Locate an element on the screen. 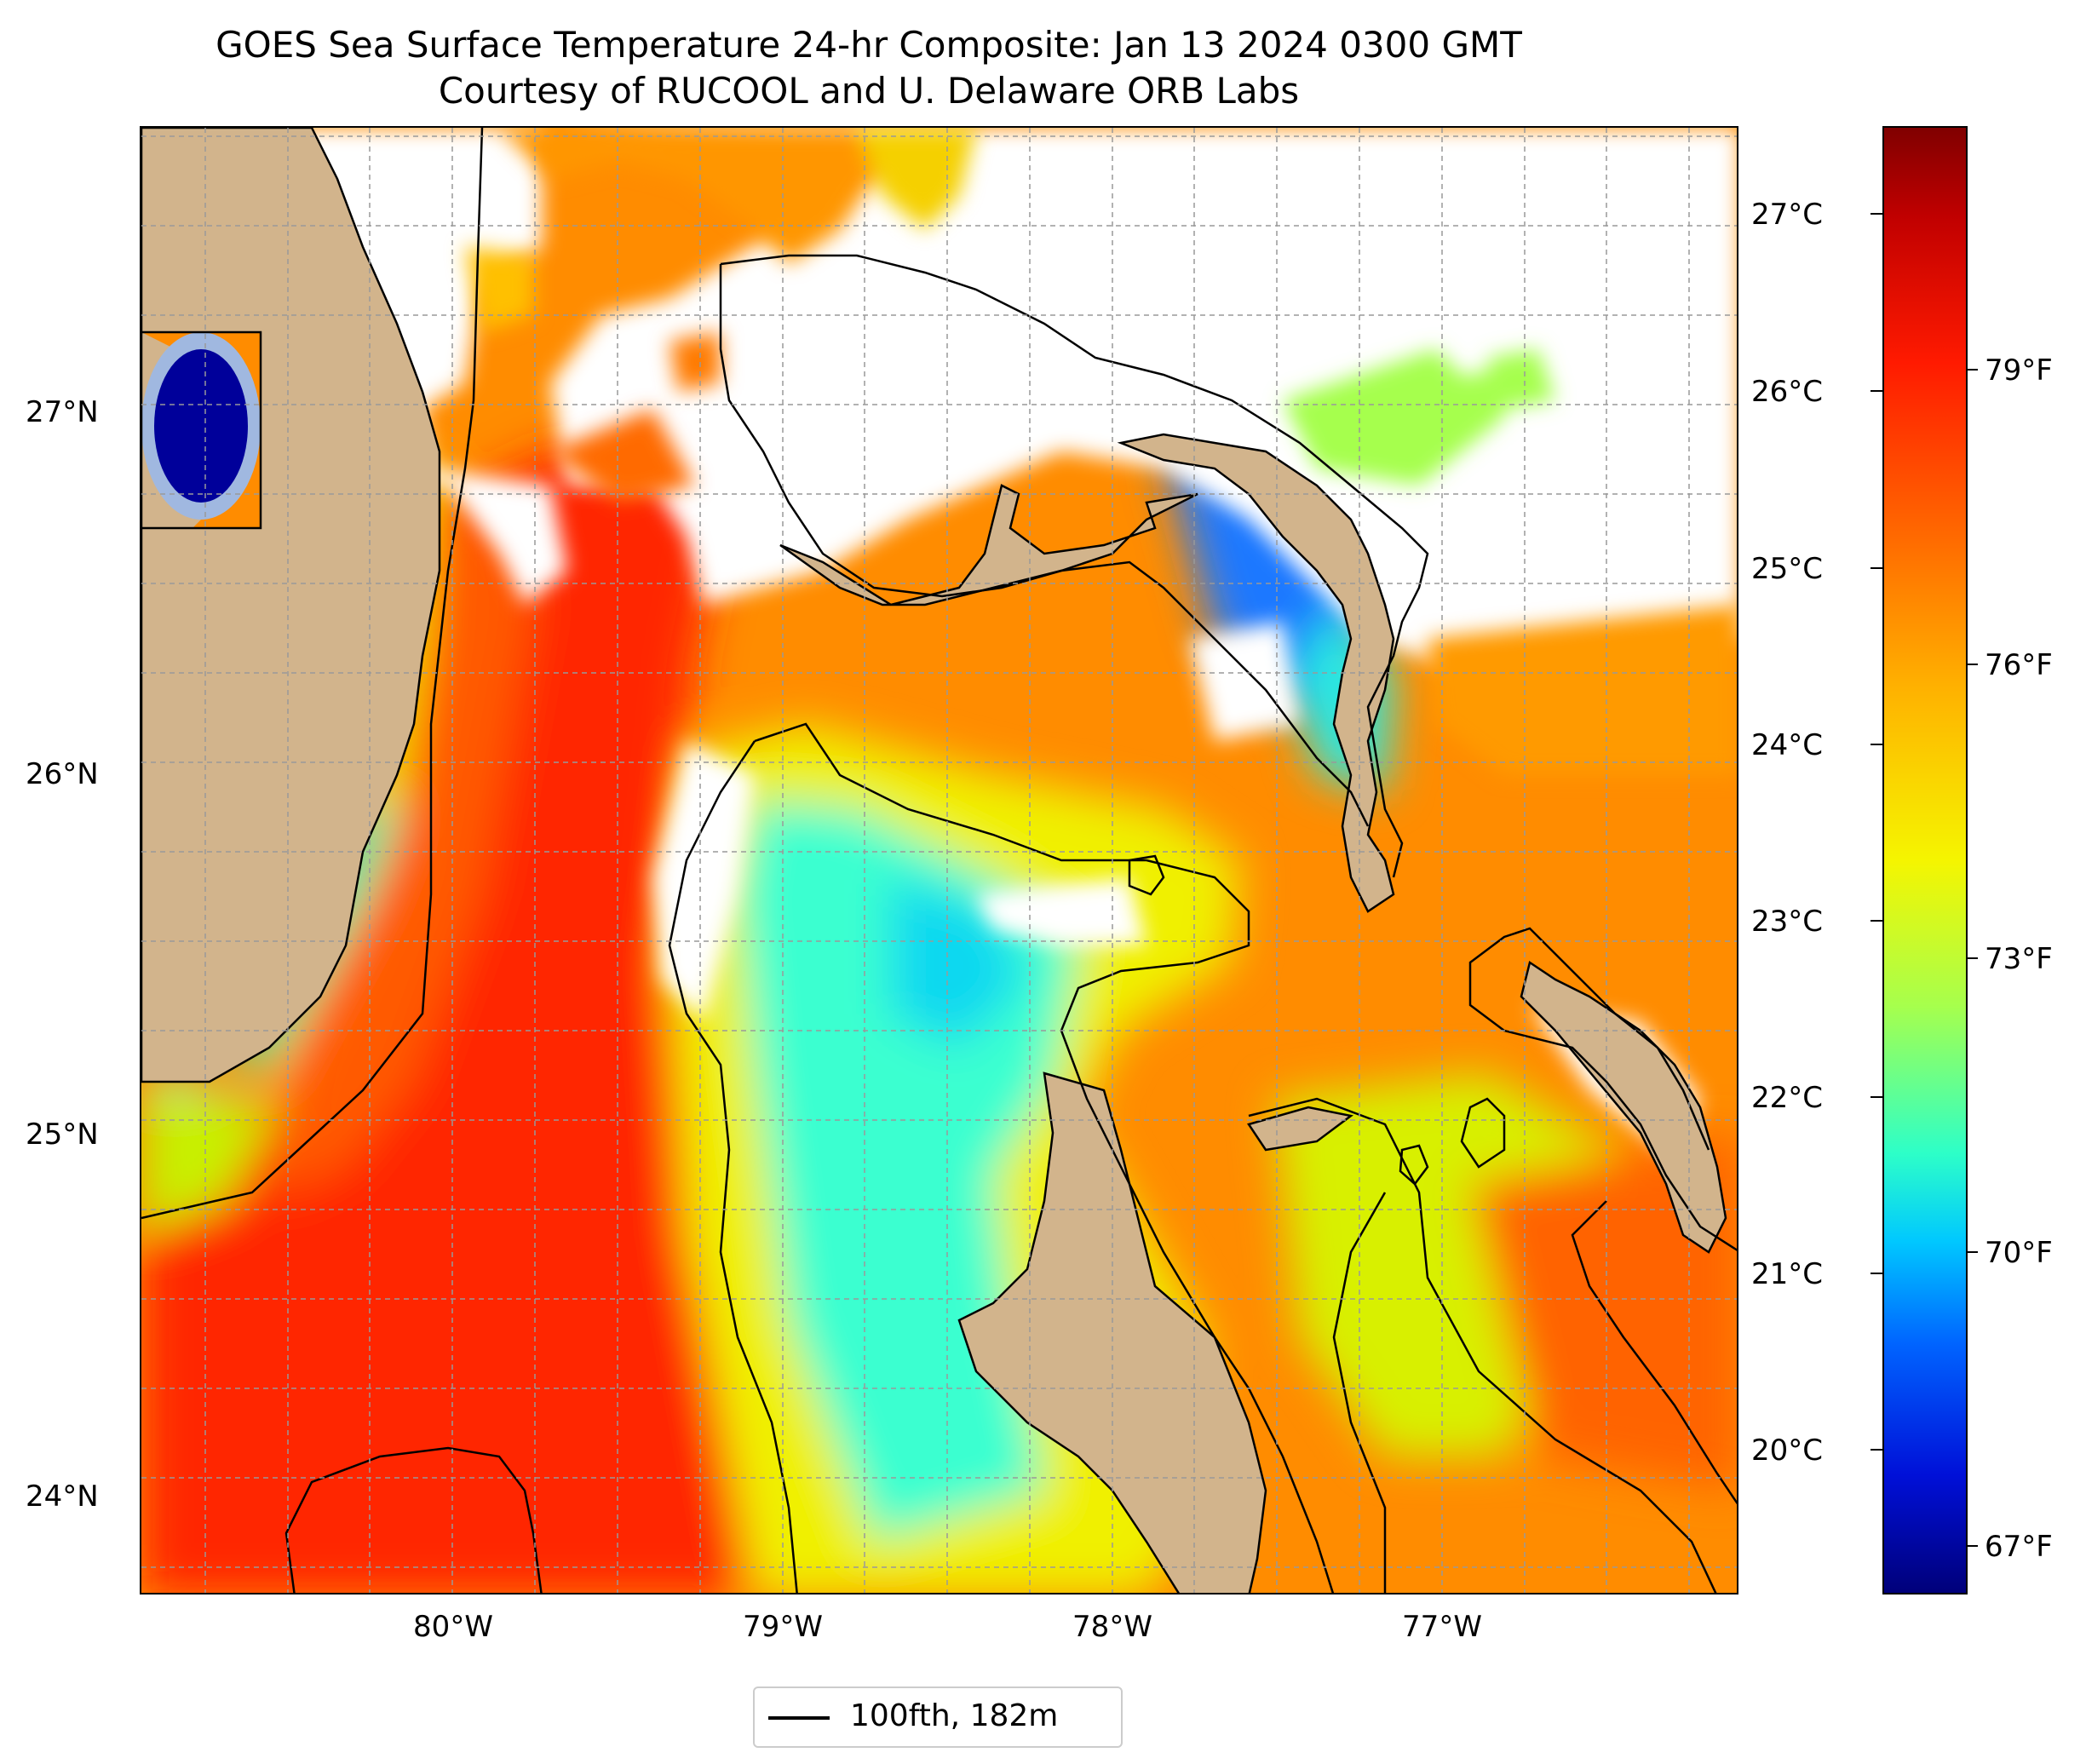 This screenshot has height=1764, width=2086. lat-label-26n: 26°N is located at coordinates (62, 774).